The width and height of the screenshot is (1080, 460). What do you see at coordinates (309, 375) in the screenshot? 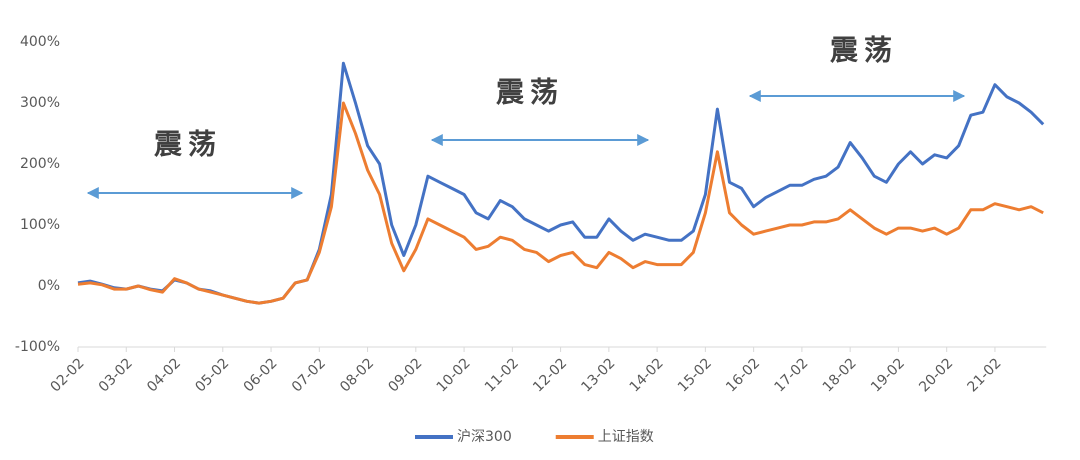
I see `x-tick-label: 07-02` at bounding box center [309, 375].